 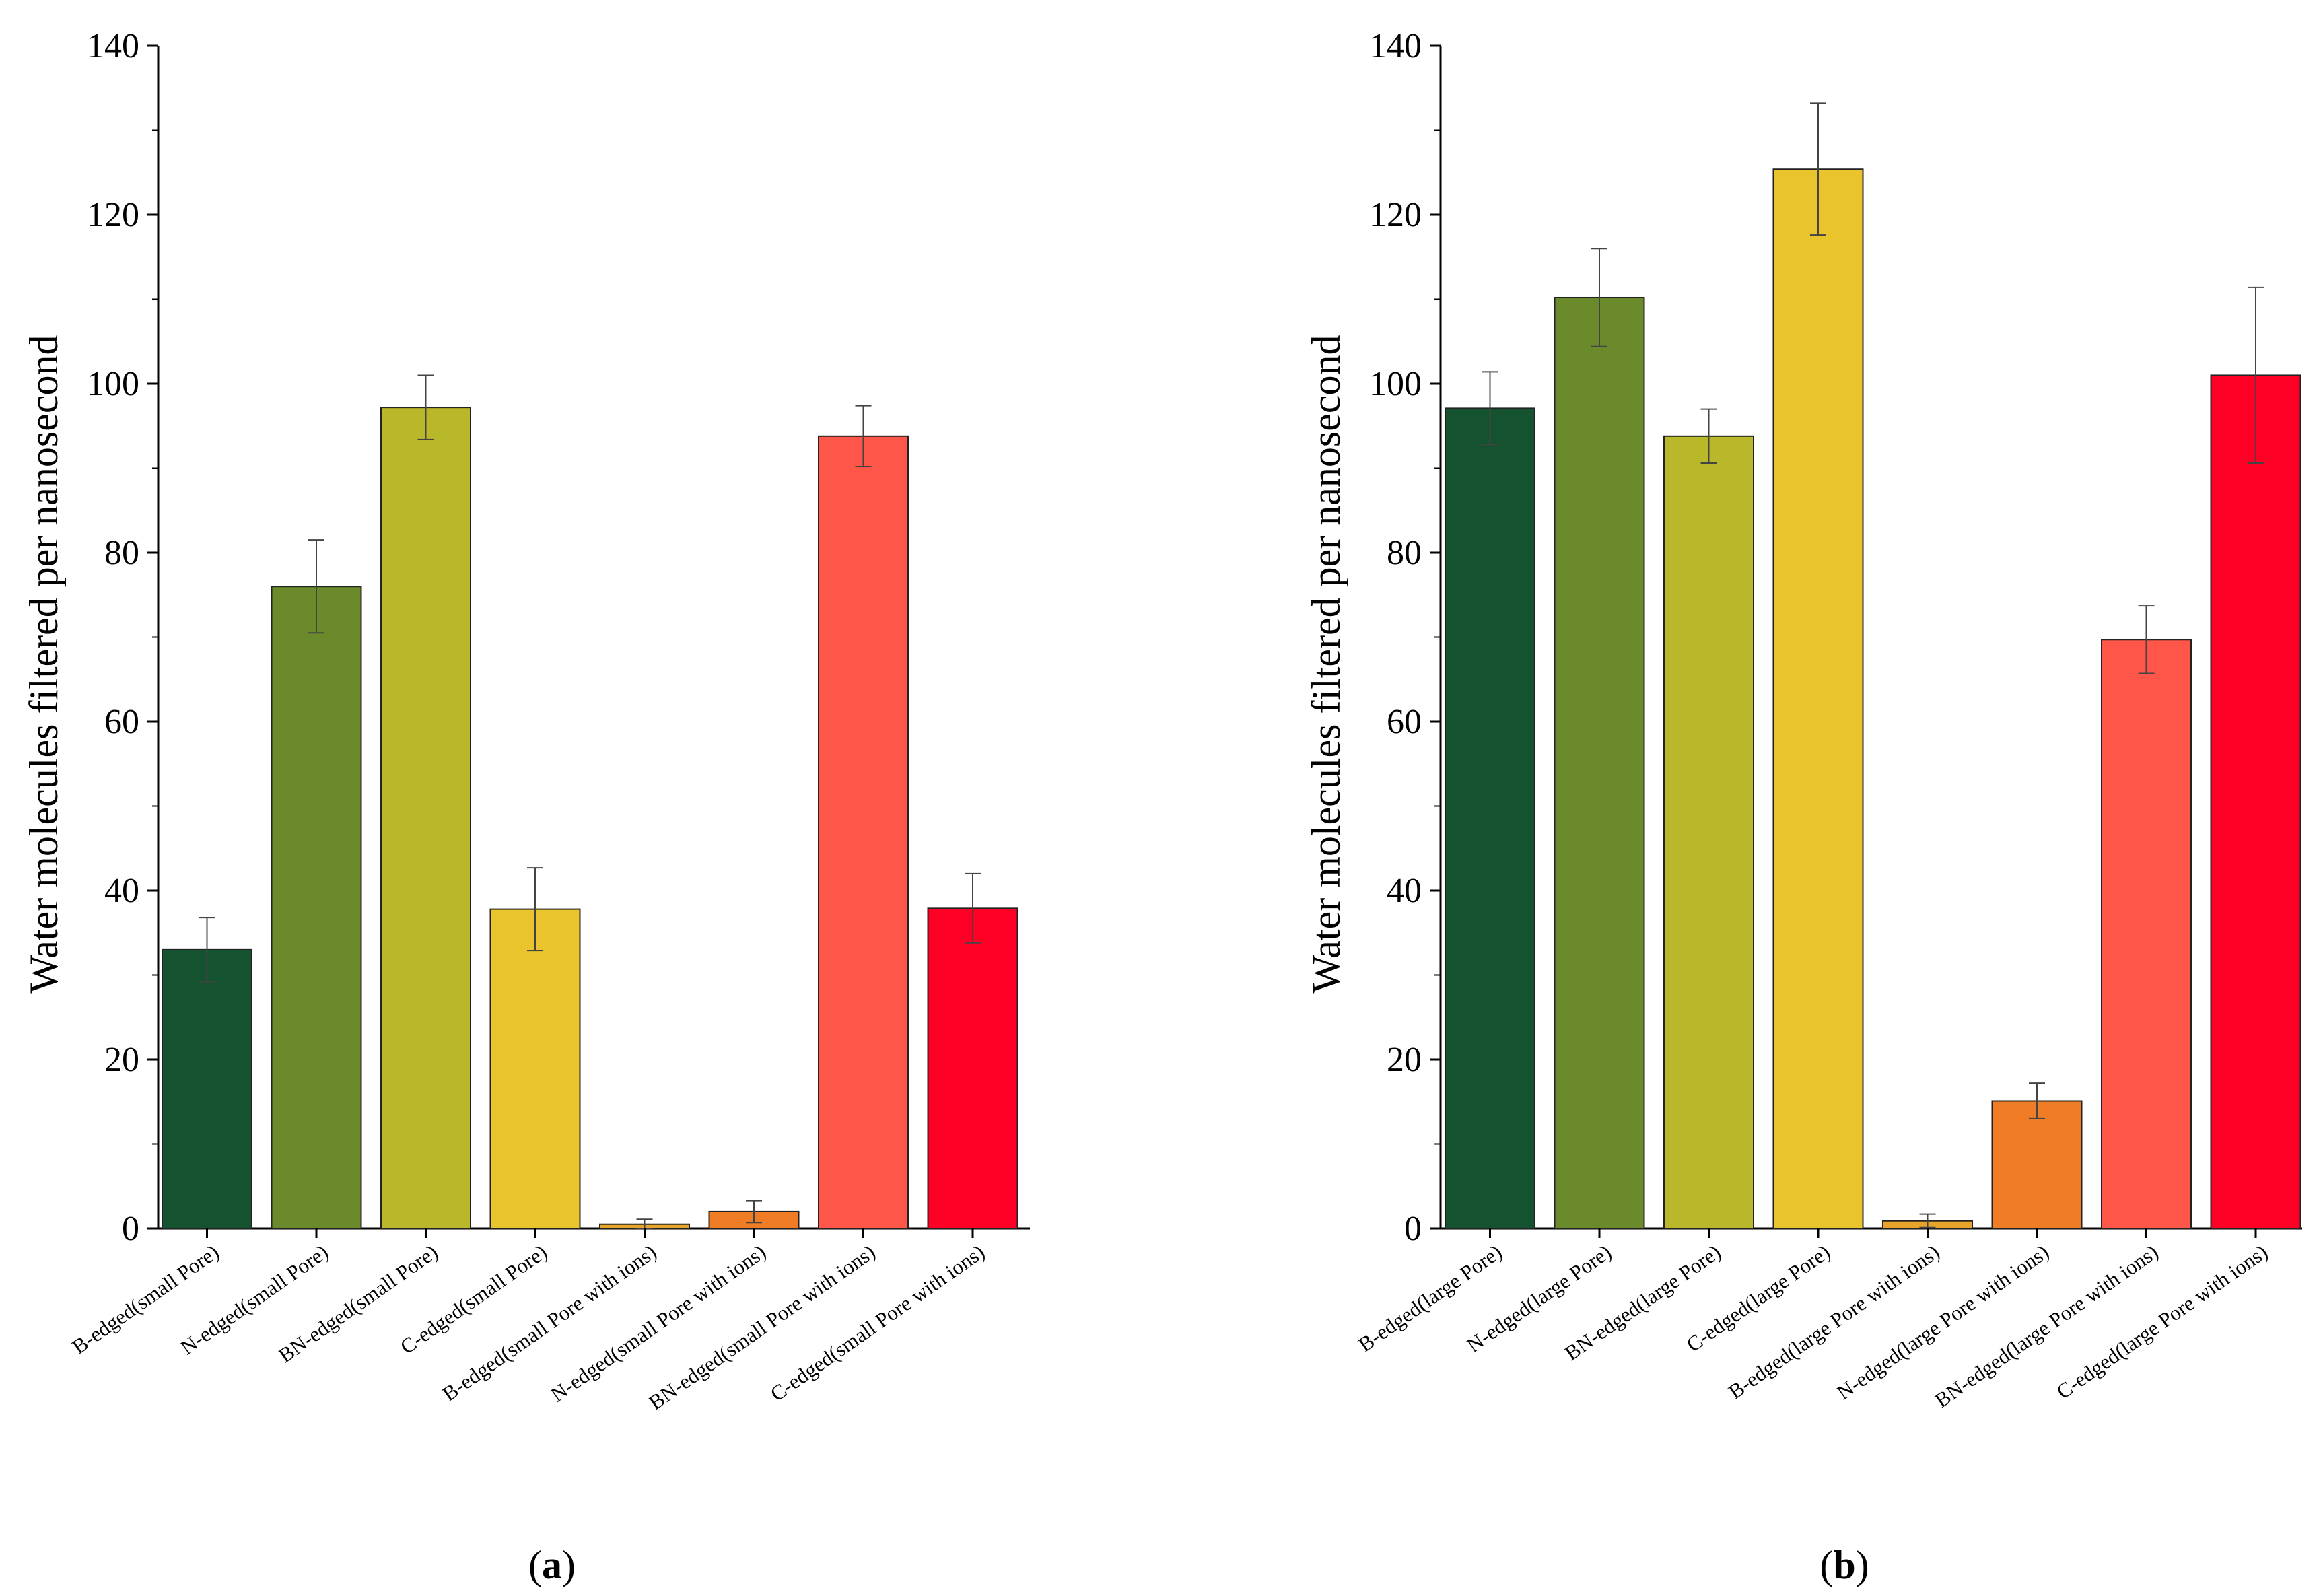 I want to click on x-tick-label: C-edged(small Pore with ions), so click(x=877, y=1323).